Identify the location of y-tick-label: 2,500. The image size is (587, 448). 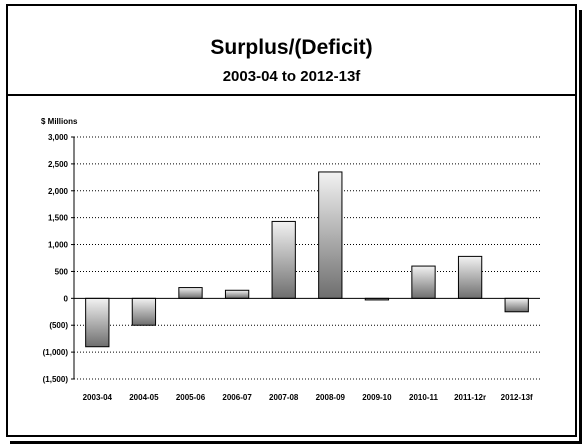
(58, 164).